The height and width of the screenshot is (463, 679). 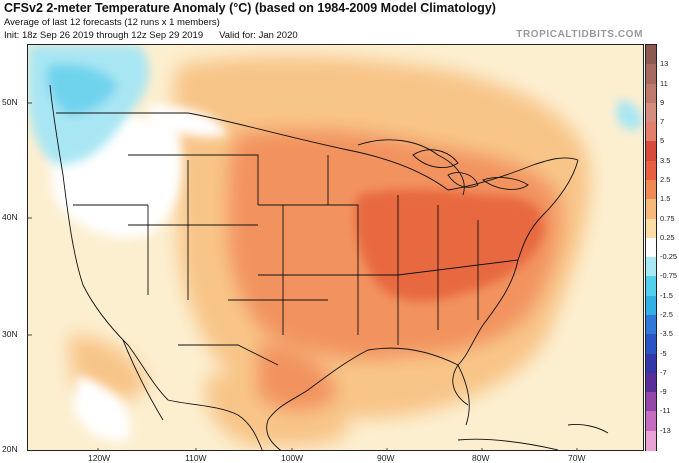 What do you see at coordinates (663, 372) in the screenshot?
I see `colorbar-tick-label: -7` at bounding box center [663, 372].